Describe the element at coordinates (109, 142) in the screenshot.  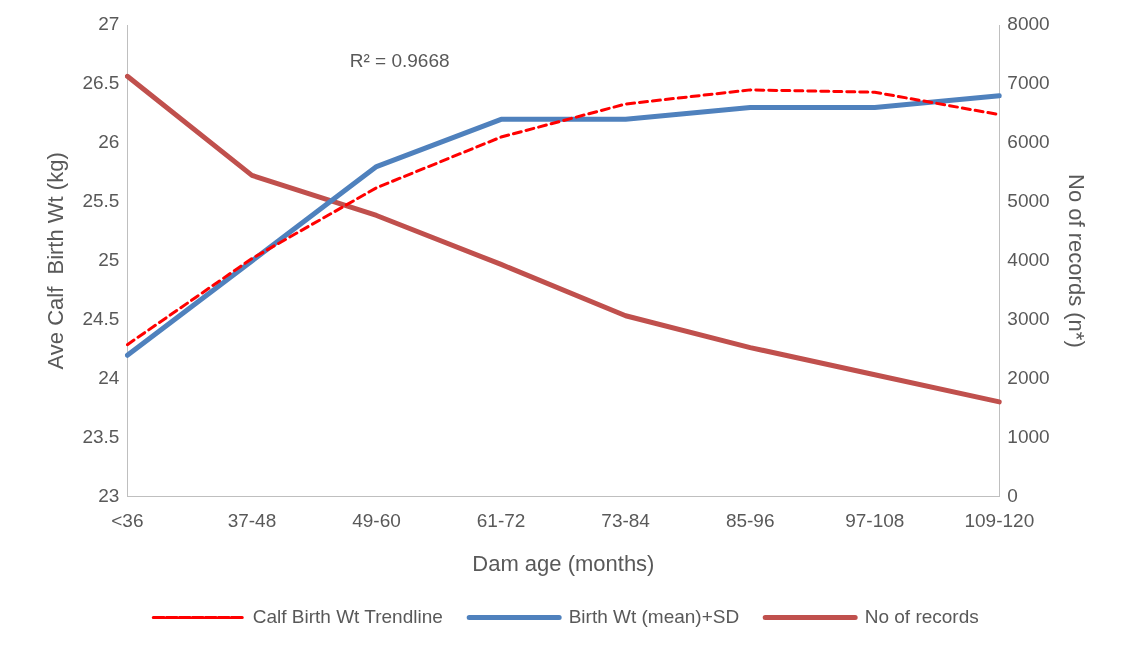
I see `y-tick-label: 26` at that location.